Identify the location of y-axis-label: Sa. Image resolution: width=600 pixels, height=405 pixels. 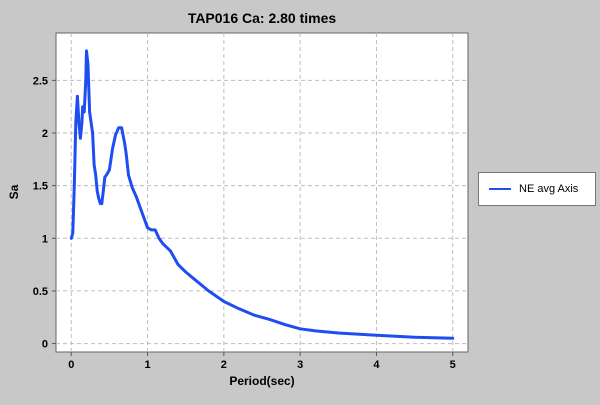
(14, 191).